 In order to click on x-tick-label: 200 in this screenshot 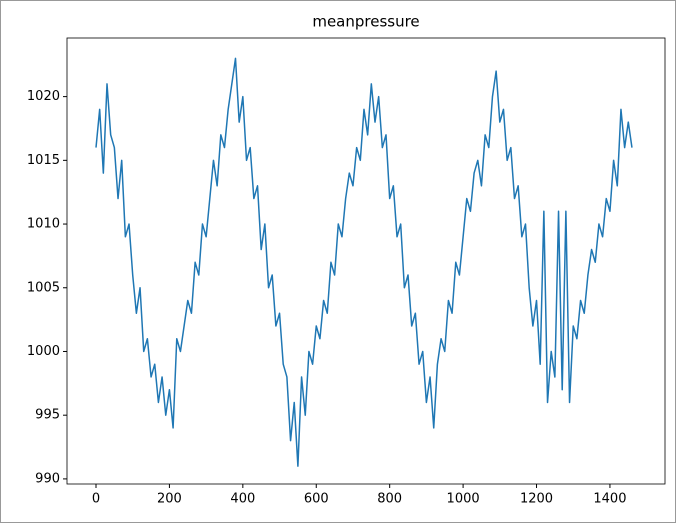, I will do `click(169, 499)`.